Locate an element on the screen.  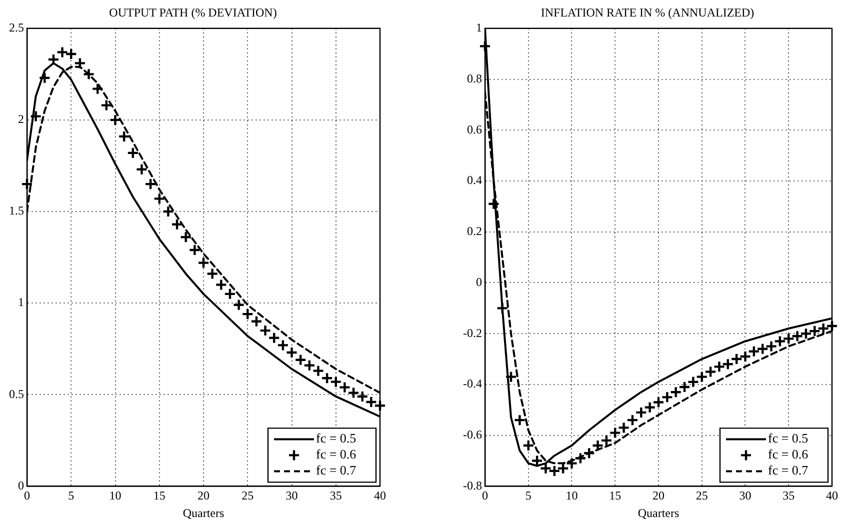
y-tick-label: -0.4 is located at coordinates (472, 383).